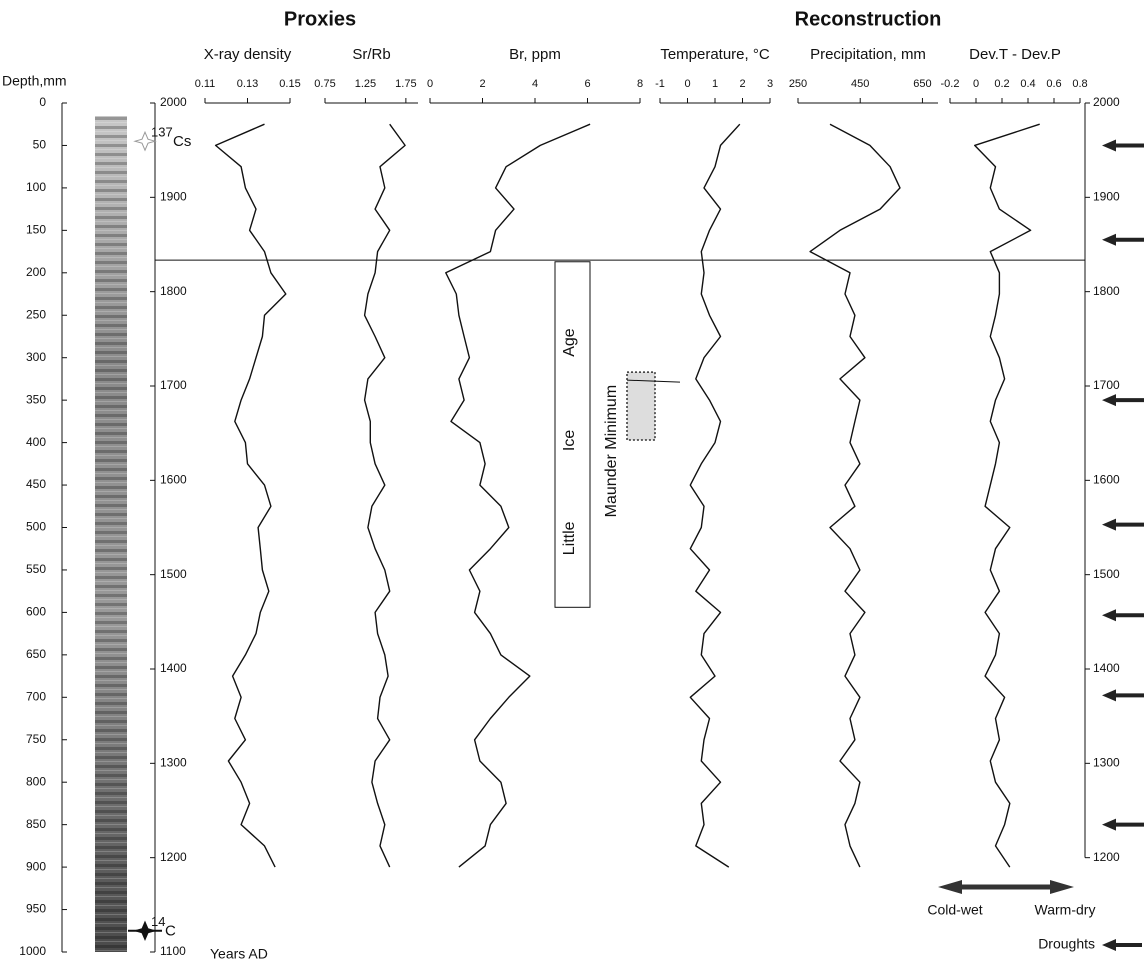  What do you see at coordinates (535, 54) in the screenshot?
I see `panel-title: Br, ppm` at bounding box center [535, 54].